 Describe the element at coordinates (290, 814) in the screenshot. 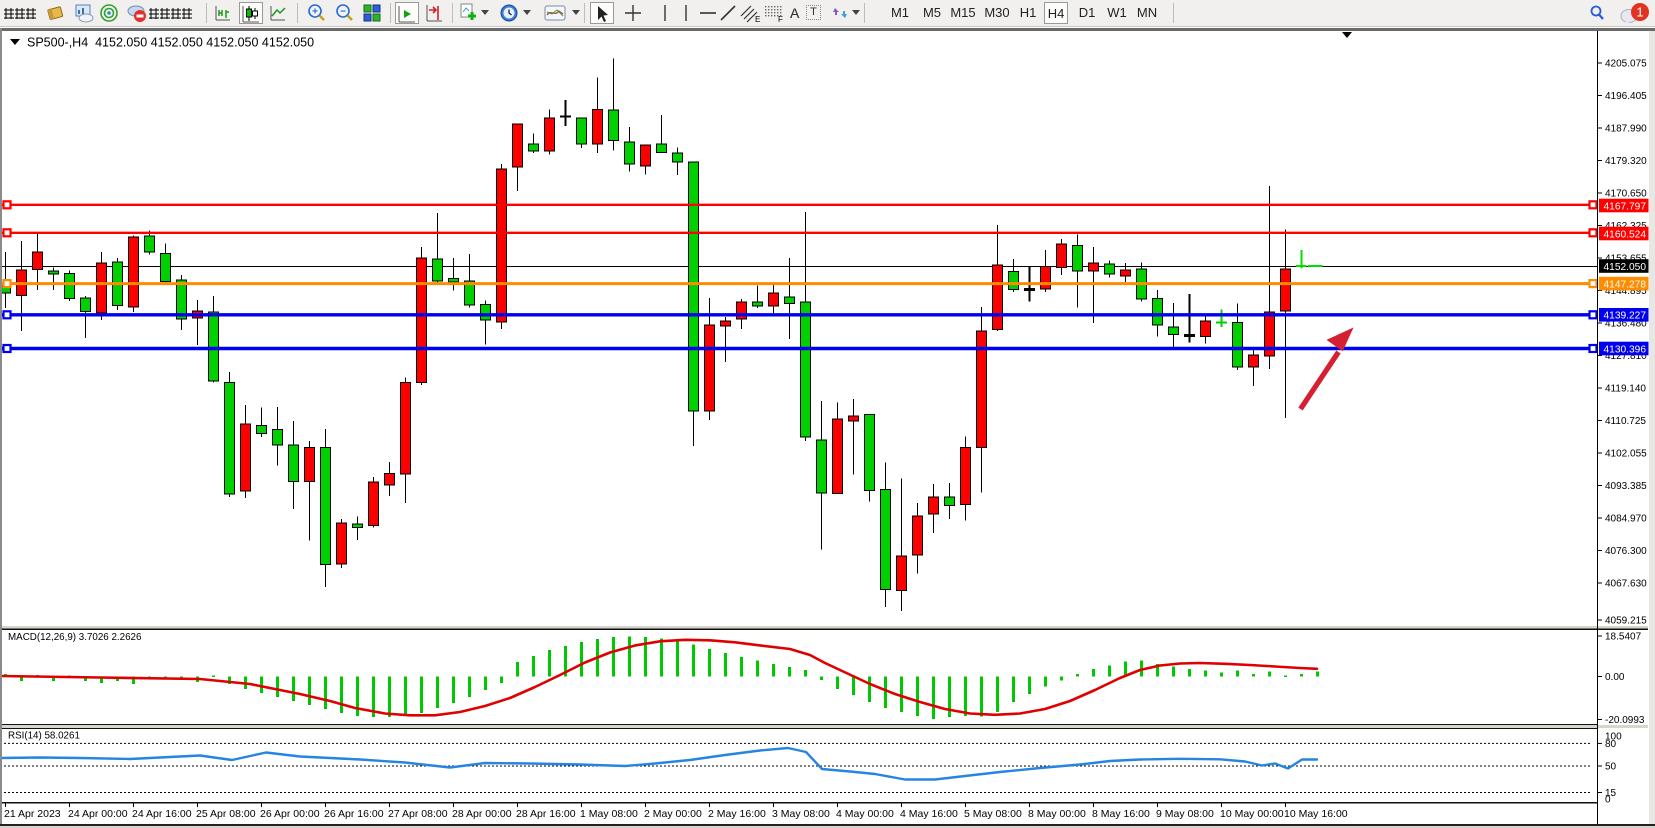

I see `svg-text: 26 Apr 00:00` at that location.